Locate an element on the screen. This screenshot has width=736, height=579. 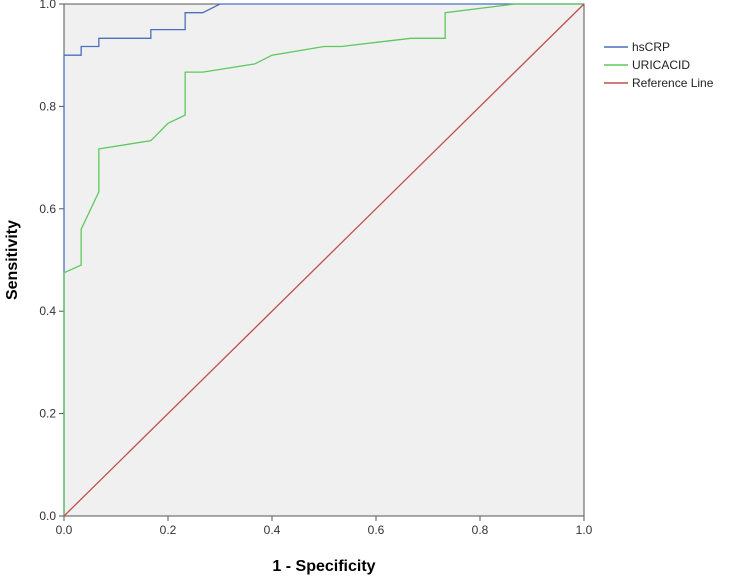
x-tick-label: 0.4 is located at coordinates (272, 530).